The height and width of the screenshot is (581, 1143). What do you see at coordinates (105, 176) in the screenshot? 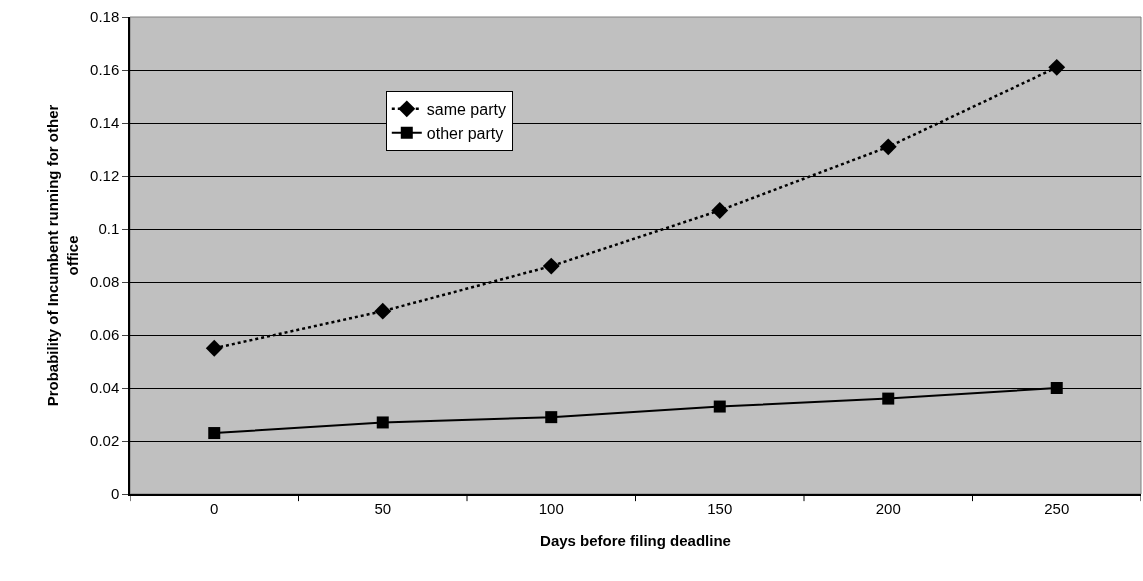
I see `y-tick-label: 0.12` at bounding box center [105, 176].